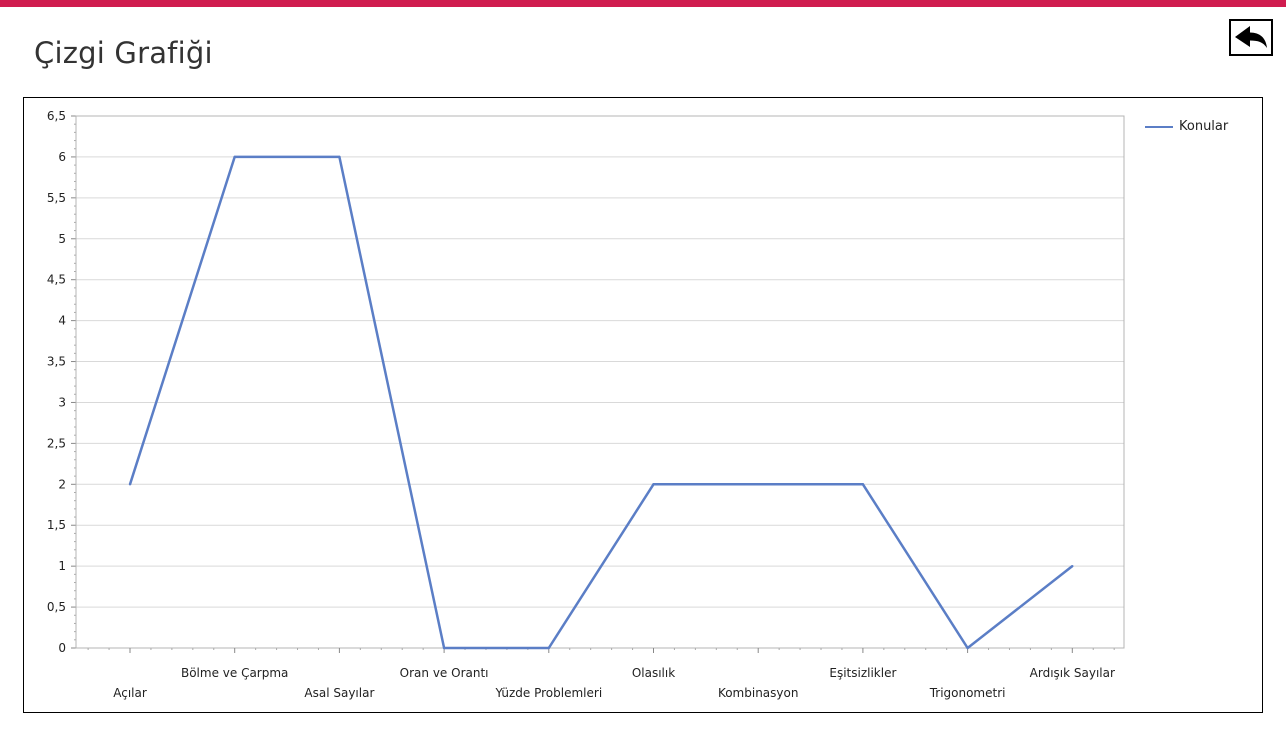 This screenshot has width=1286, height=752. I want to click on y-tick-label: 2,5, so click(56, 443).